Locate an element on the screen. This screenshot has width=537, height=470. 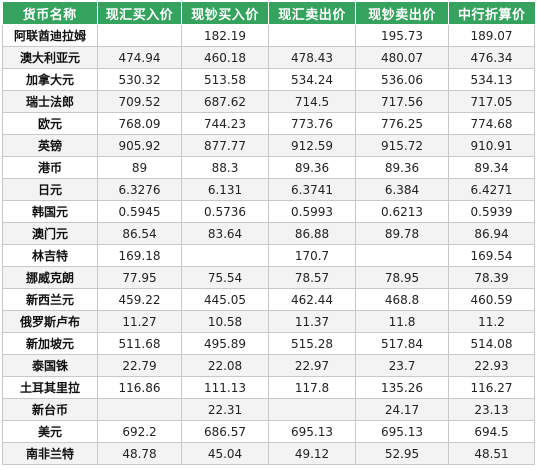
cell-currency-name: 土耳其里拉 is located at coordinates (50, 387).